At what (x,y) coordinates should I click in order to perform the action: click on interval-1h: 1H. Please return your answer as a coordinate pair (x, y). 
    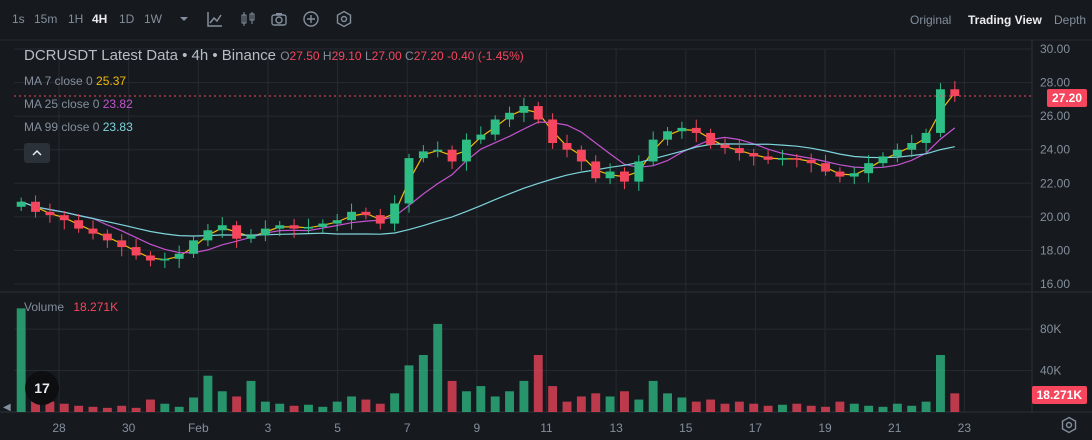
    Looking at the image, I should click on (76, 19).